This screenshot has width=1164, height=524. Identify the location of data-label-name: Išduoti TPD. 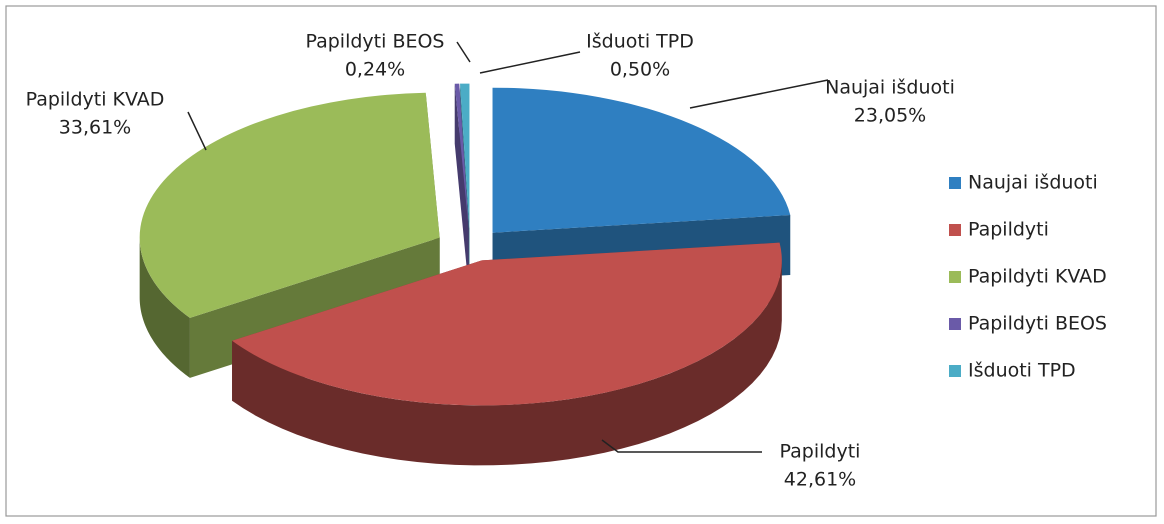
(640, 42).